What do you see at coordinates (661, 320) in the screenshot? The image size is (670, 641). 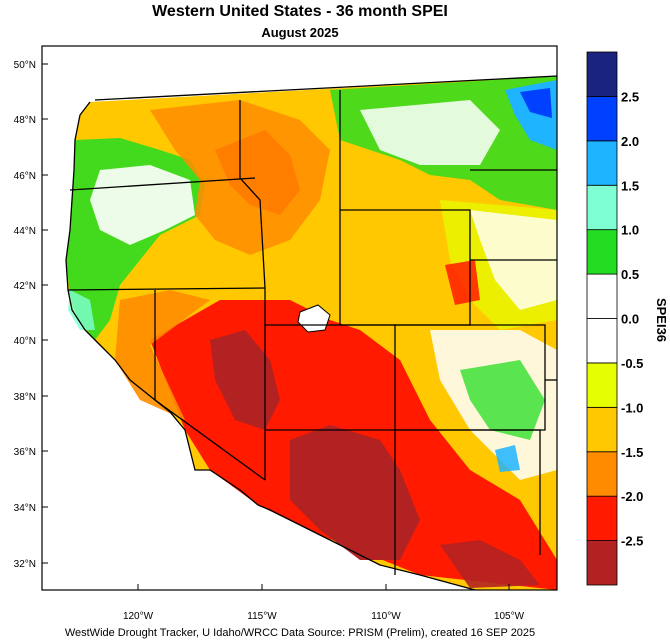 I see `colorbar-label: SPEI36` at bounding box center [661, 320].